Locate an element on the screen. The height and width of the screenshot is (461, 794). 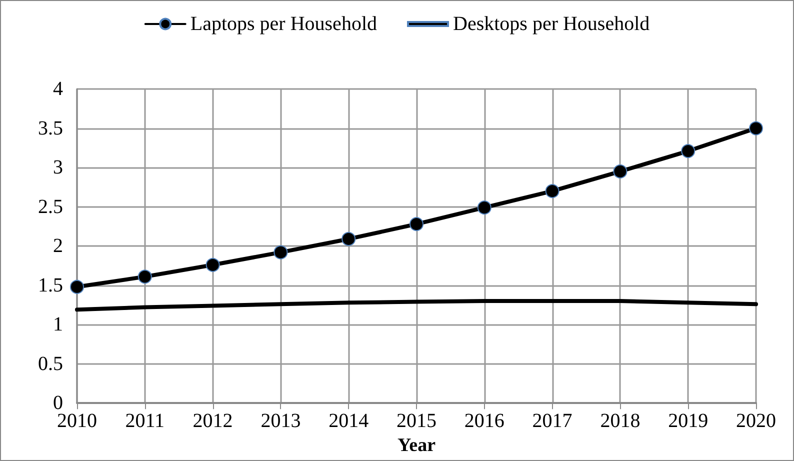
legend-label: Desktops per Household is located at coordinates (551, 24).